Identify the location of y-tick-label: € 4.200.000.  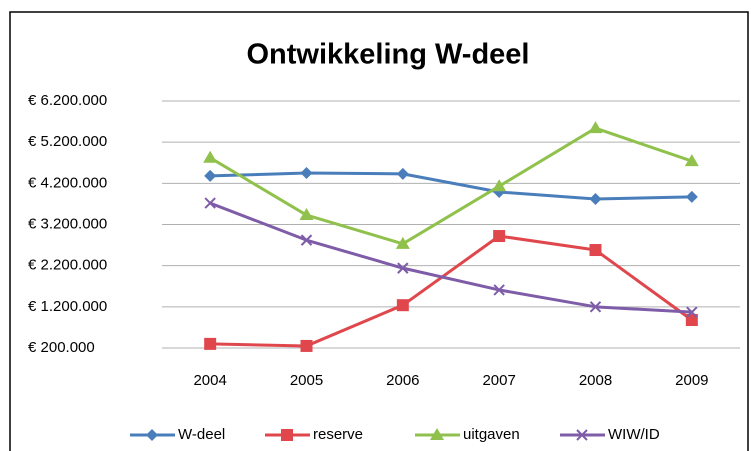
(67, 182).